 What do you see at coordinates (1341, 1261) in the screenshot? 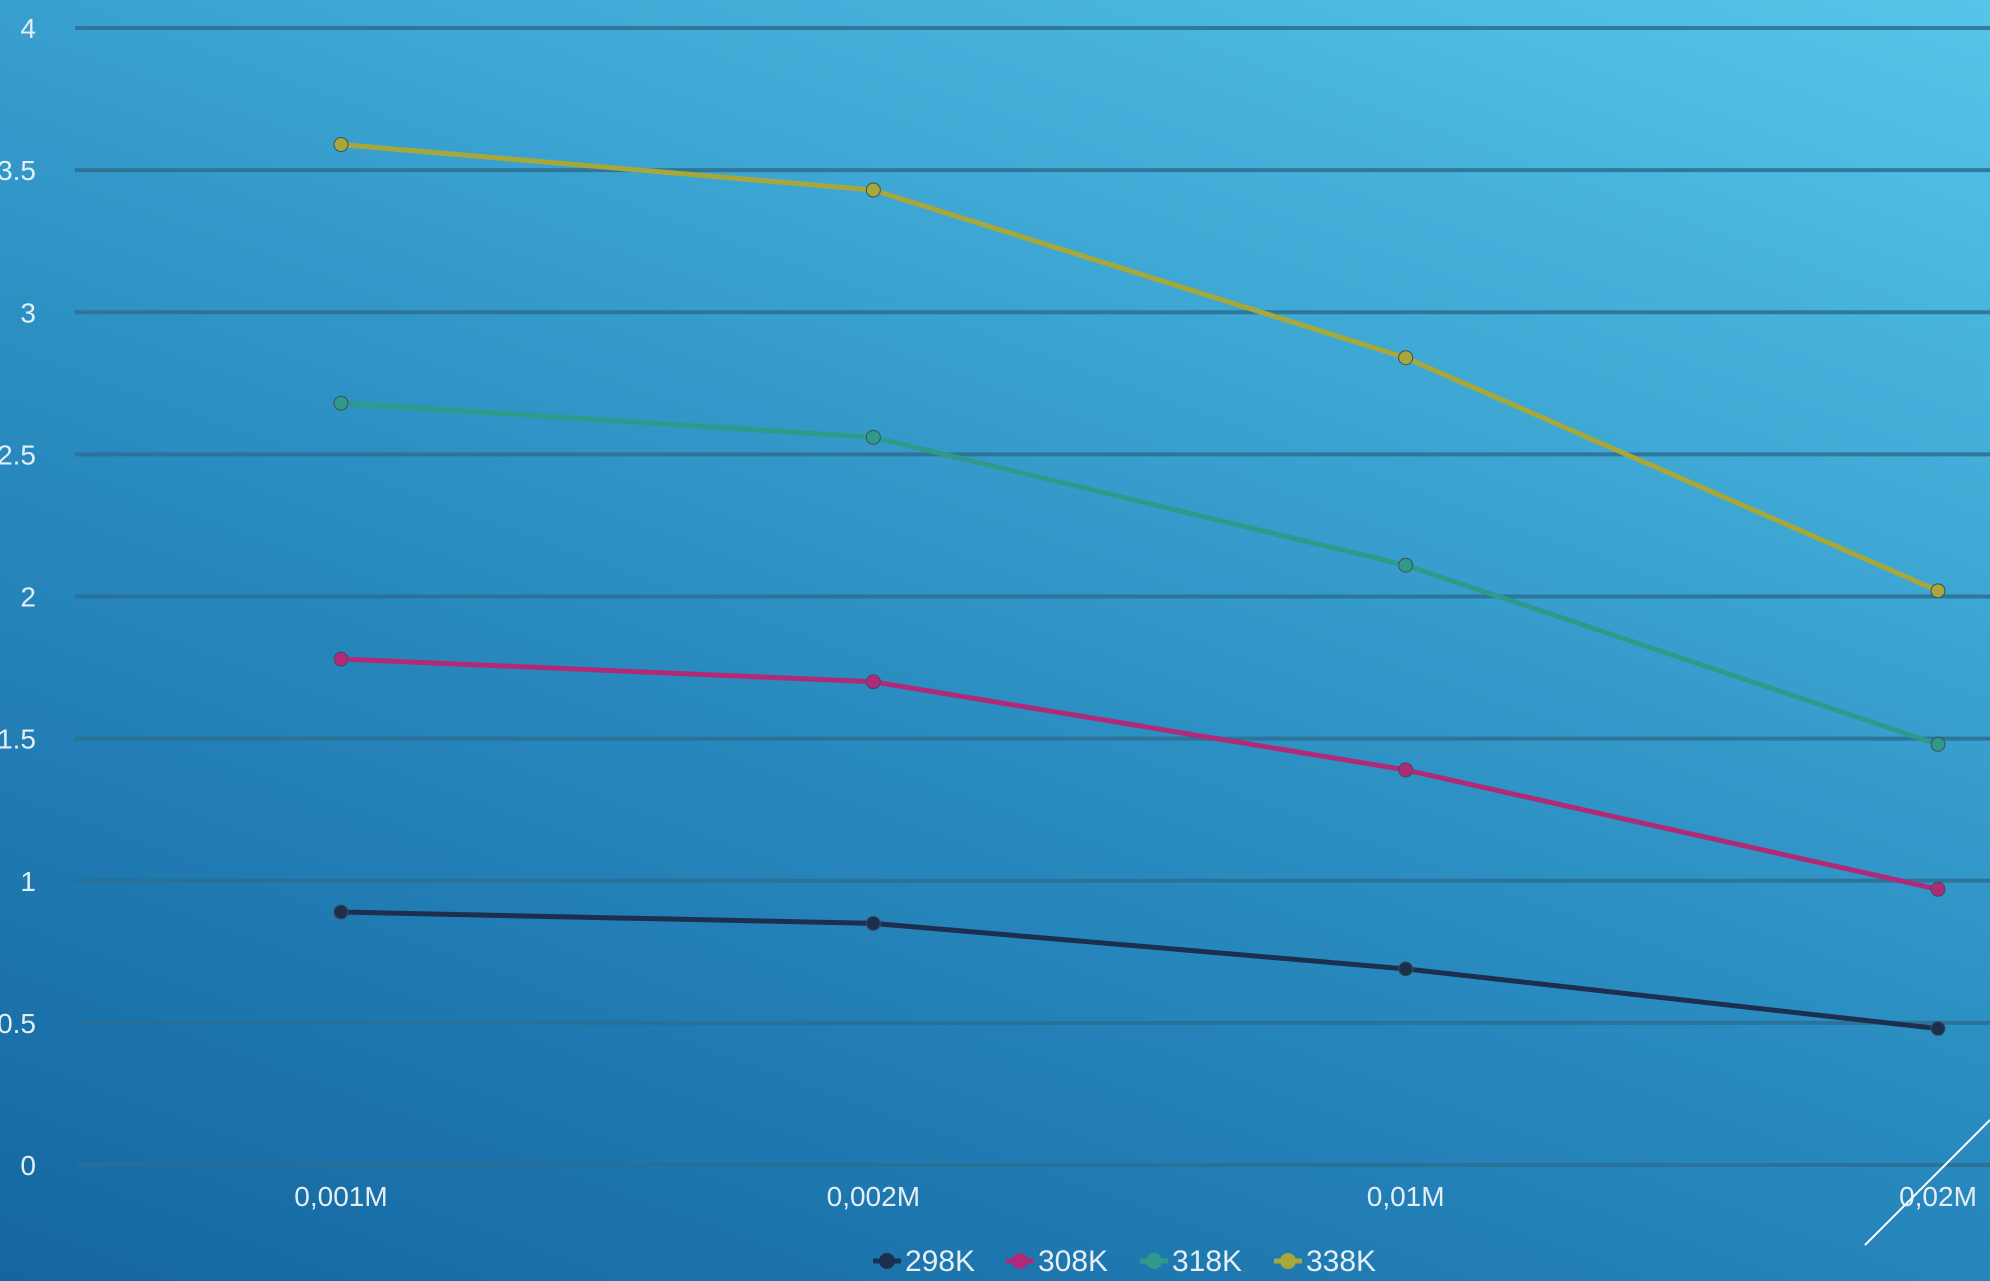
I see `legend-label: 338K` at bounding box center [1341, 1261].